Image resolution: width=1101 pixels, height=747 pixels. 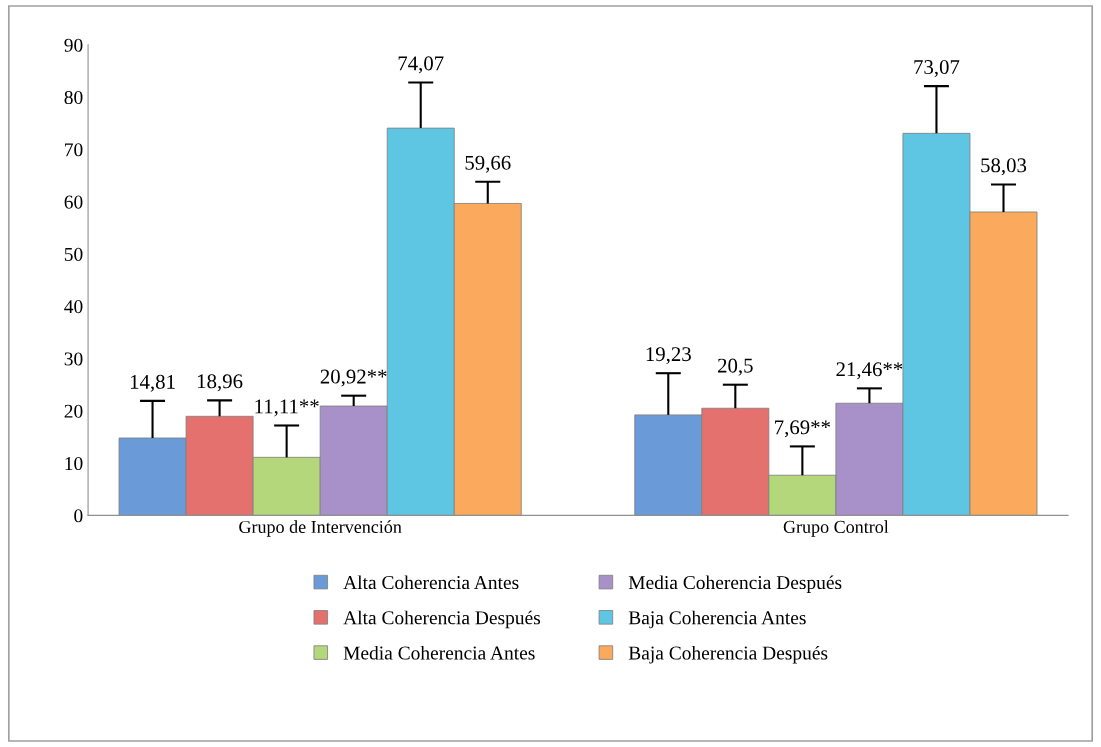 I want to click on y-tick-label: 10, so click(x=74, y=463).